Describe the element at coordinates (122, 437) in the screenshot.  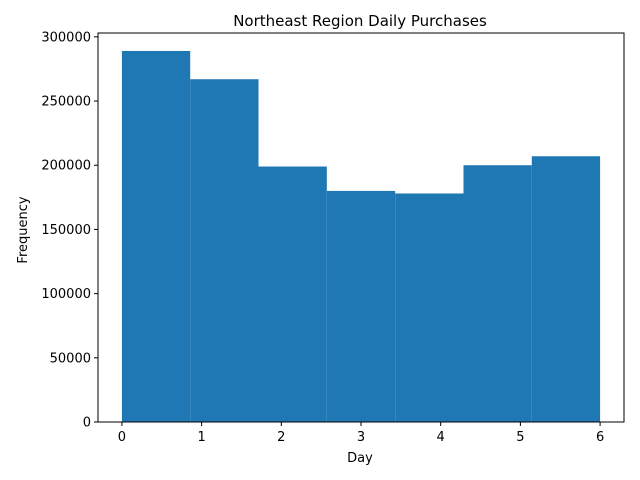
I see `x-tick-label: 0` at that location.